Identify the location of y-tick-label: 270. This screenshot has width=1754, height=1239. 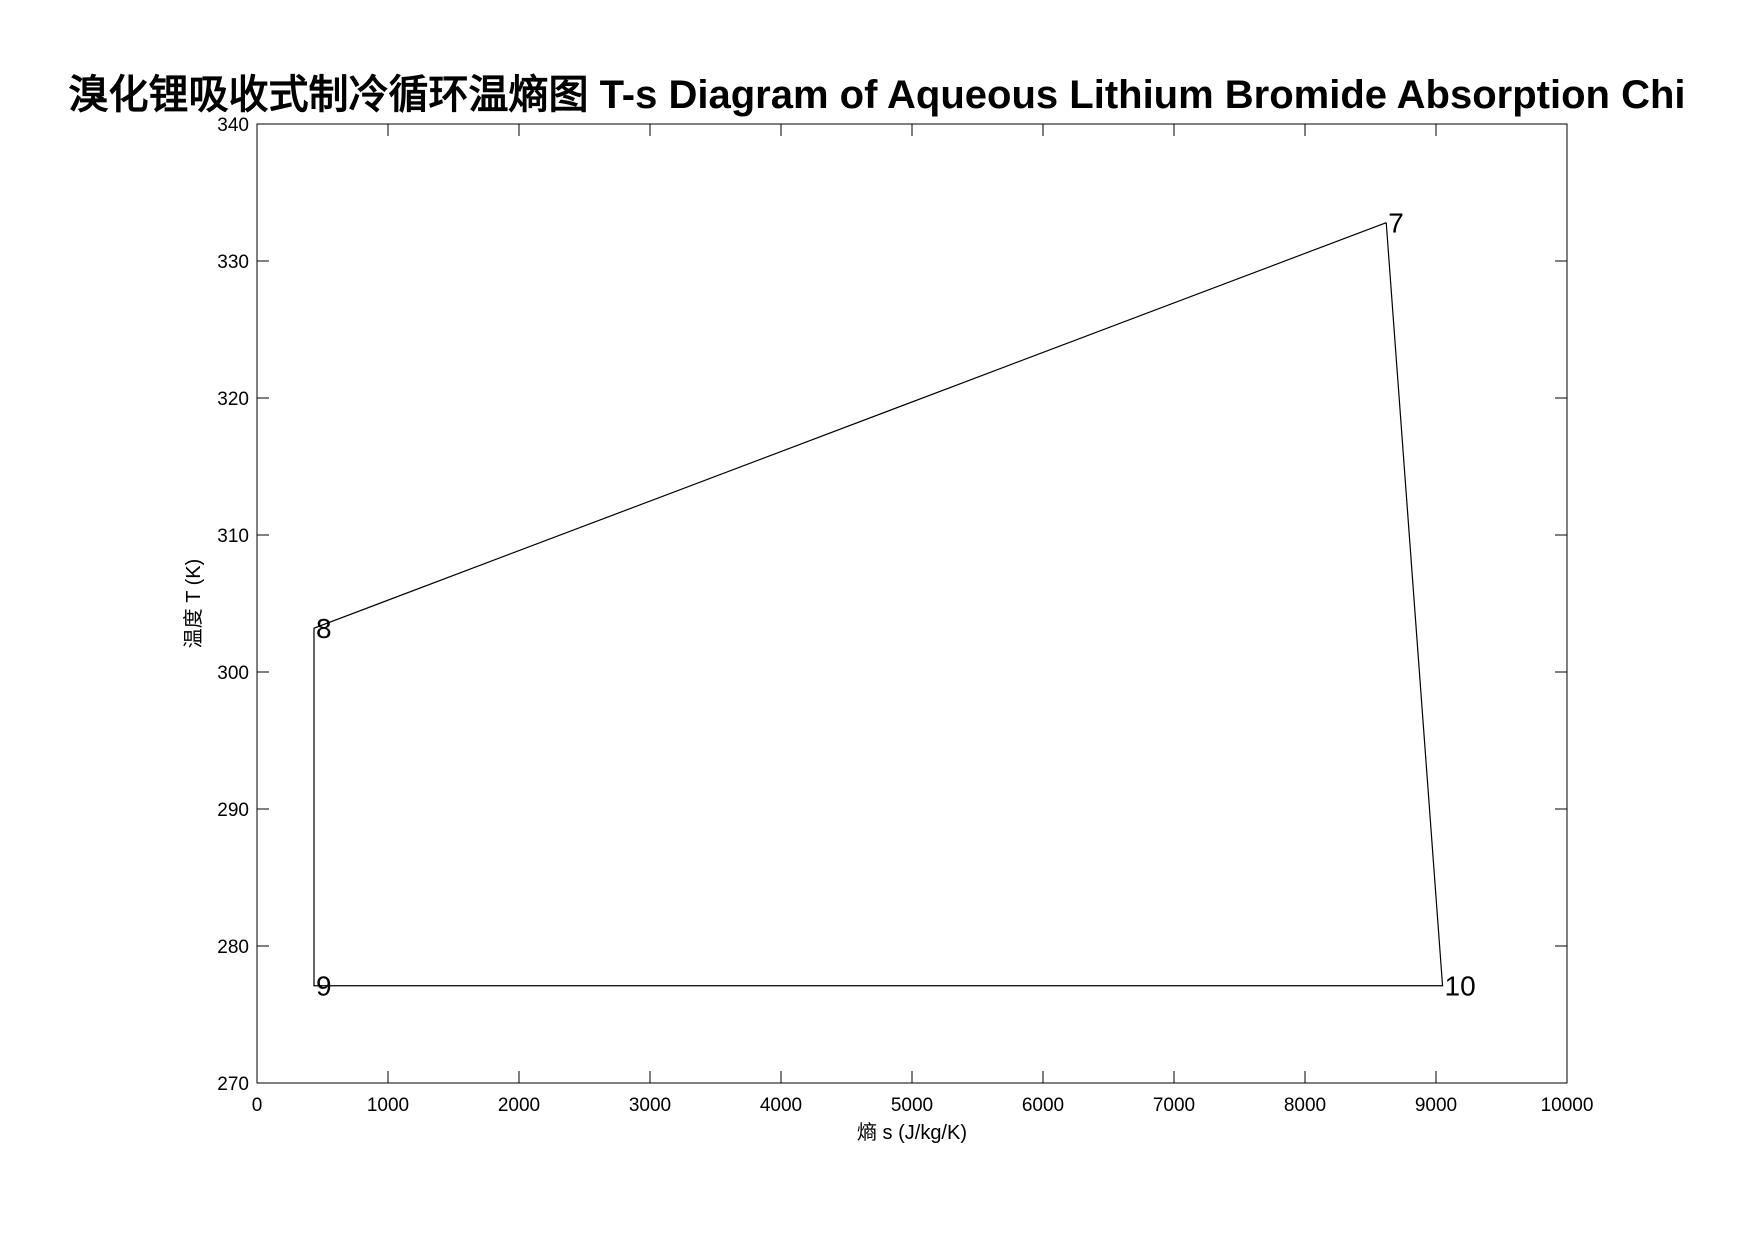
(233, 1084).